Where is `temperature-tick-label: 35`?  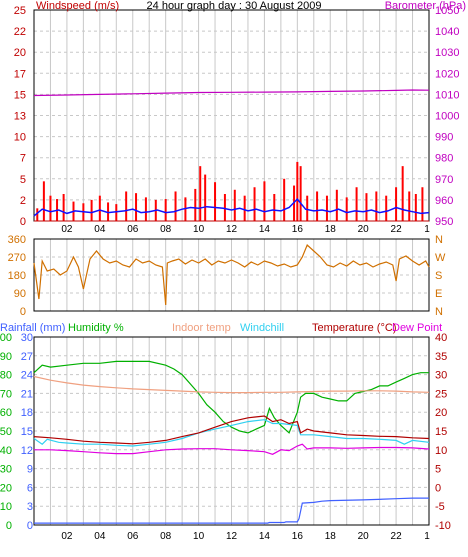
temperature-tick-label: 35 is located at coordinates (441, 357).